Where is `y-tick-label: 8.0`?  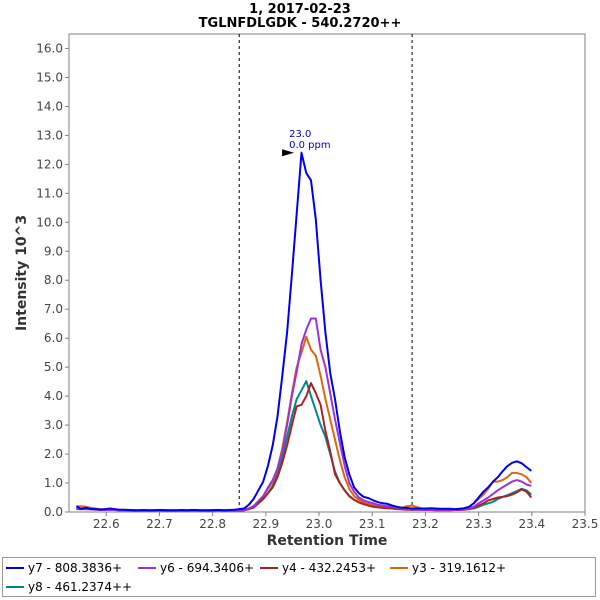 y-tick-label: 8.0 is located at coordinates (53, 280).